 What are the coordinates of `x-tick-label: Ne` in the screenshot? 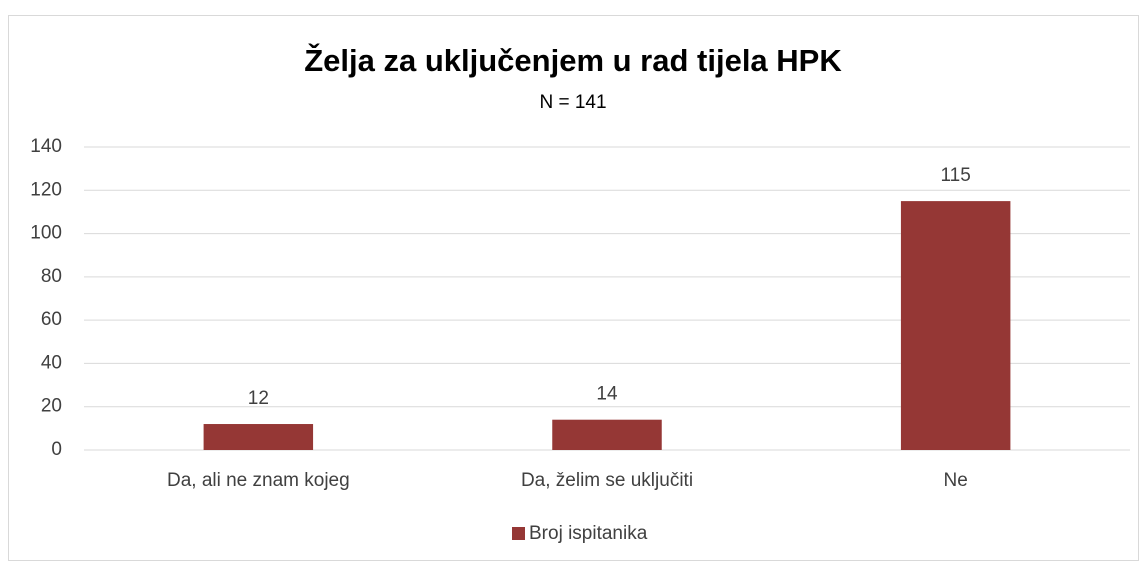 It's located at (956, 480).